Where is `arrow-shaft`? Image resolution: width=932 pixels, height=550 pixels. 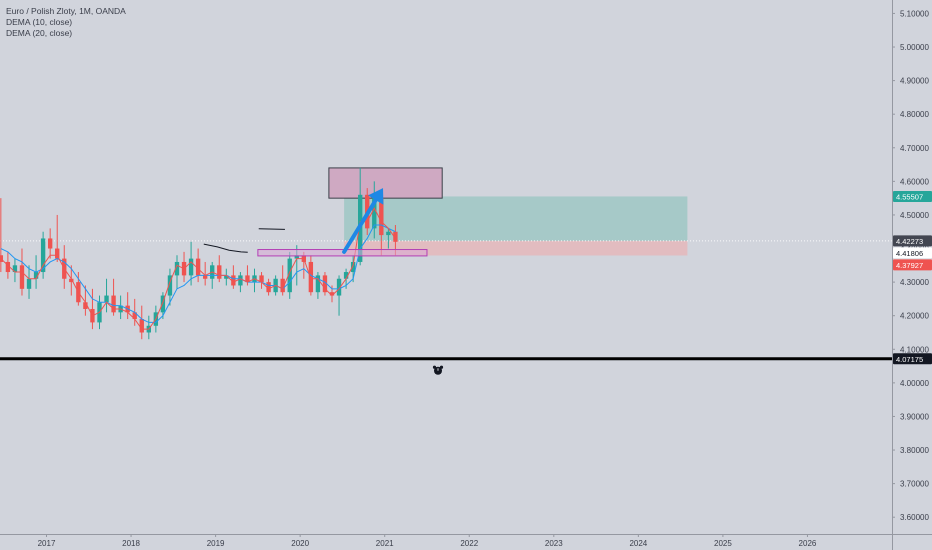 arrow-shaft is located at coordinates (360, 226).